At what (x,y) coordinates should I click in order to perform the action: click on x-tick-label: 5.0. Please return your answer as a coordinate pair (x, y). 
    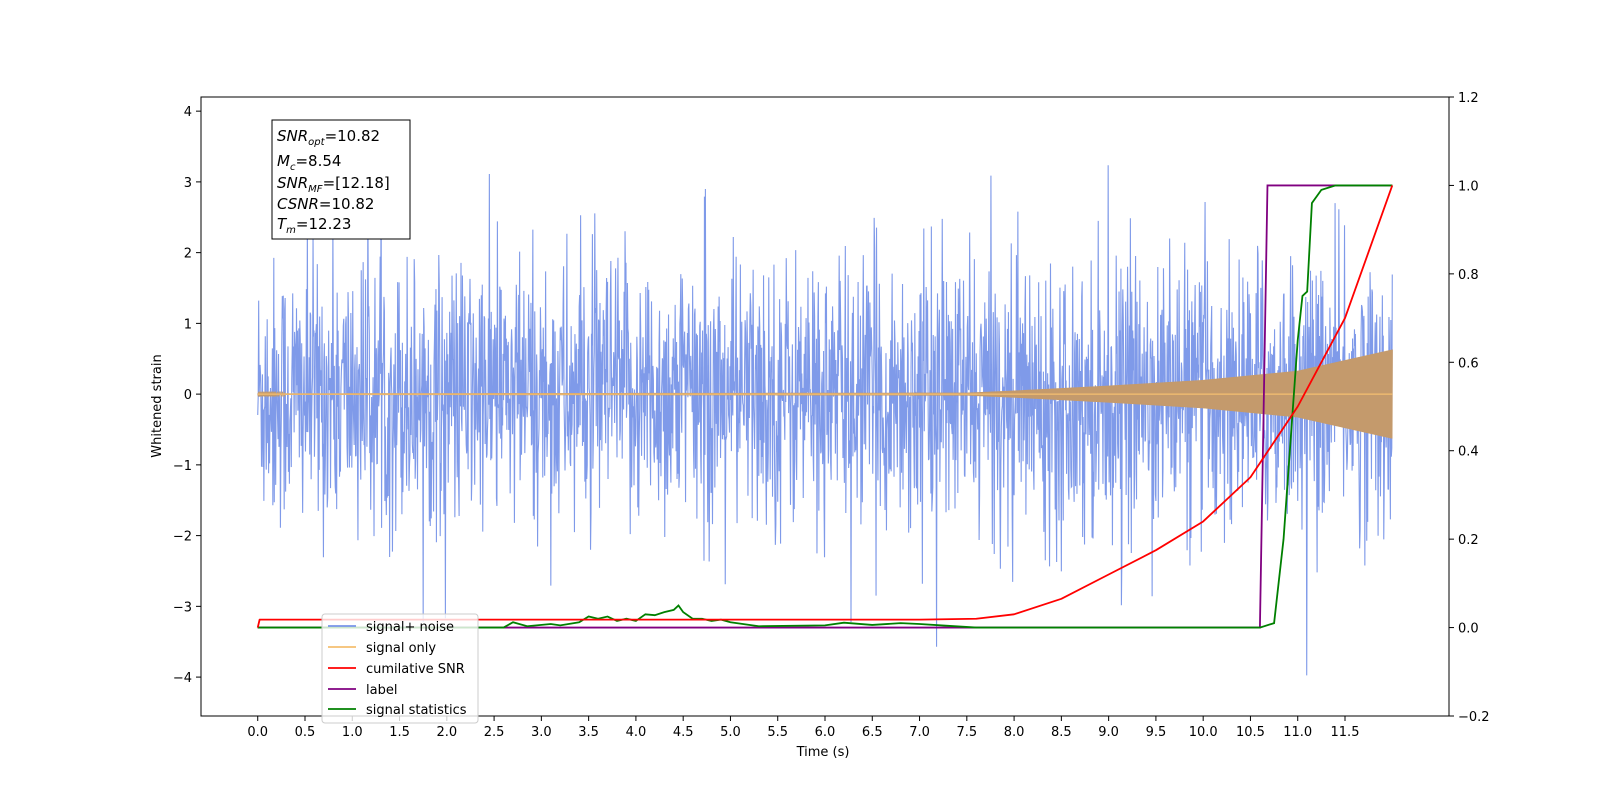
    Looking at the image, I should click on (730, 732).